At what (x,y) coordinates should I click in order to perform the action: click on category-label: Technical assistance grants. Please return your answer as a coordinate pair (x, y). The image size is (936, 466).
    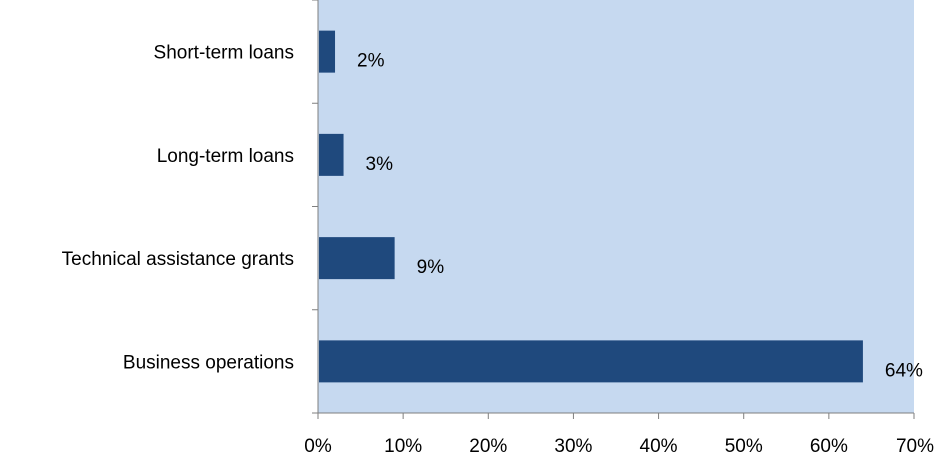
    Looking at the image, I should click on (178, 259).